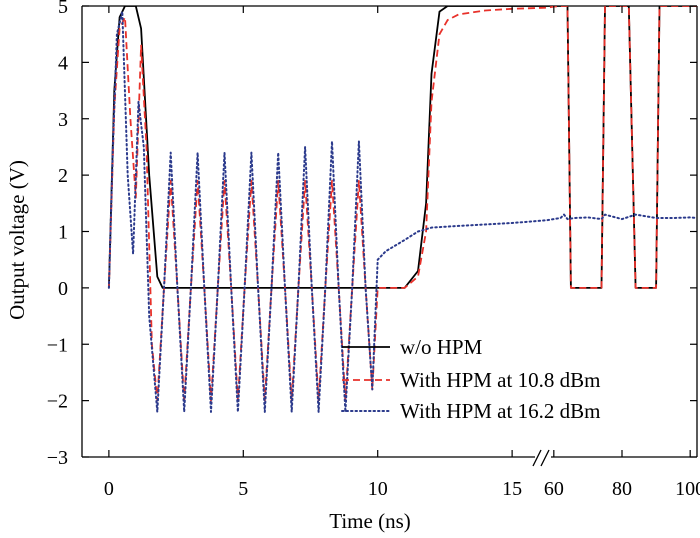 The height and width of the screenshot is (538, 700). What do you see at coordinates (57, 345) in the screenshot?
I see `y-tick-label: −1` at bounding box center [57, 345].